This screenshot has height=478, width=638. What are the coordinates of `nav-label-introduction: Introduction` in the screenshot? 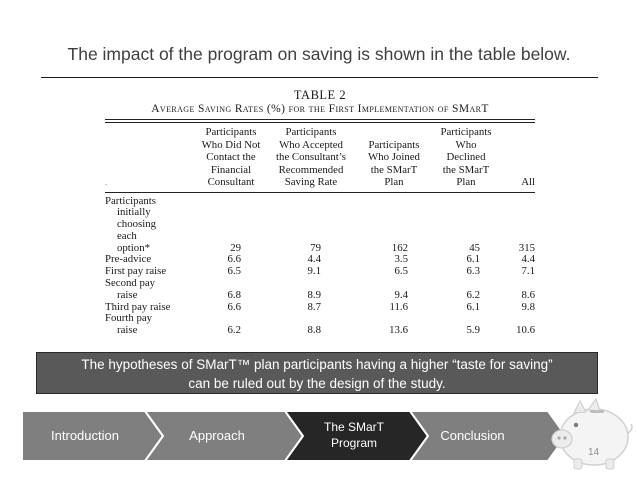 It's located at (85, 435).